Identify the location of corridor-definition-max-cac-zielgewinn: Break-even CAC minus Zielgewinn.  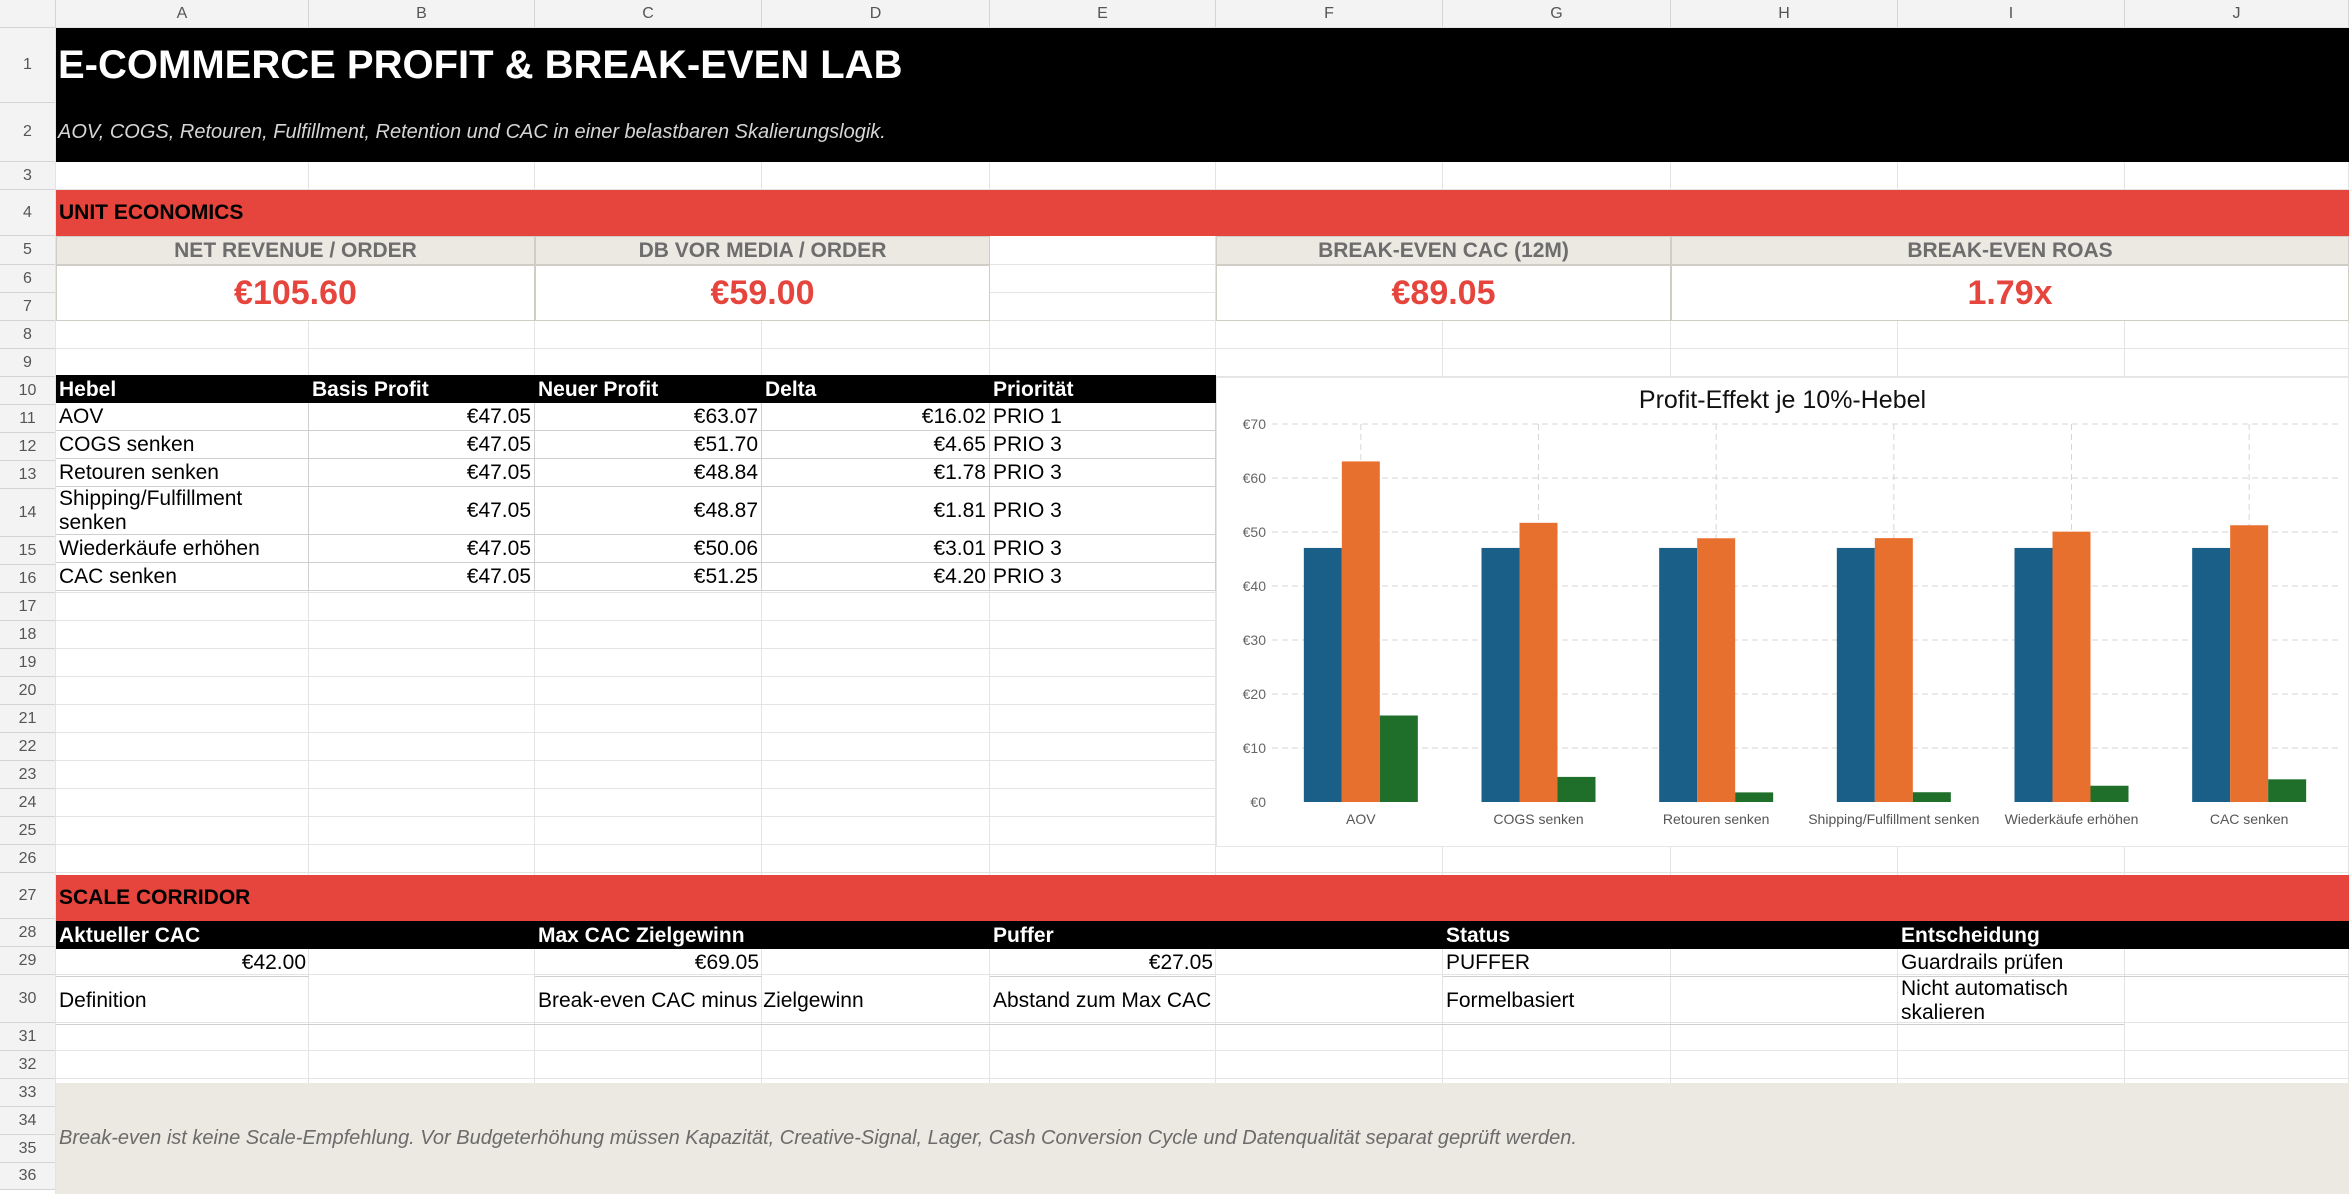
(762, 1001).